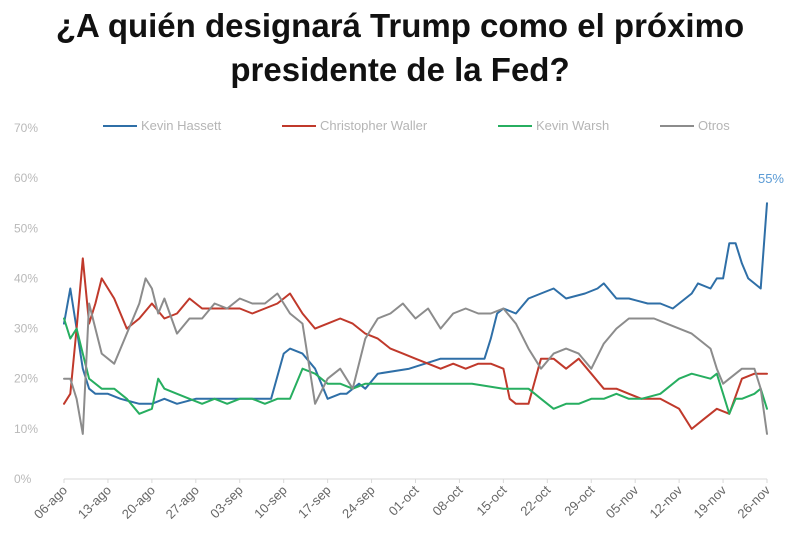 Image resolution: width=800 pixels, height=556 pixels. I want to click on y-tick-label: 60%, so click(26, 178).